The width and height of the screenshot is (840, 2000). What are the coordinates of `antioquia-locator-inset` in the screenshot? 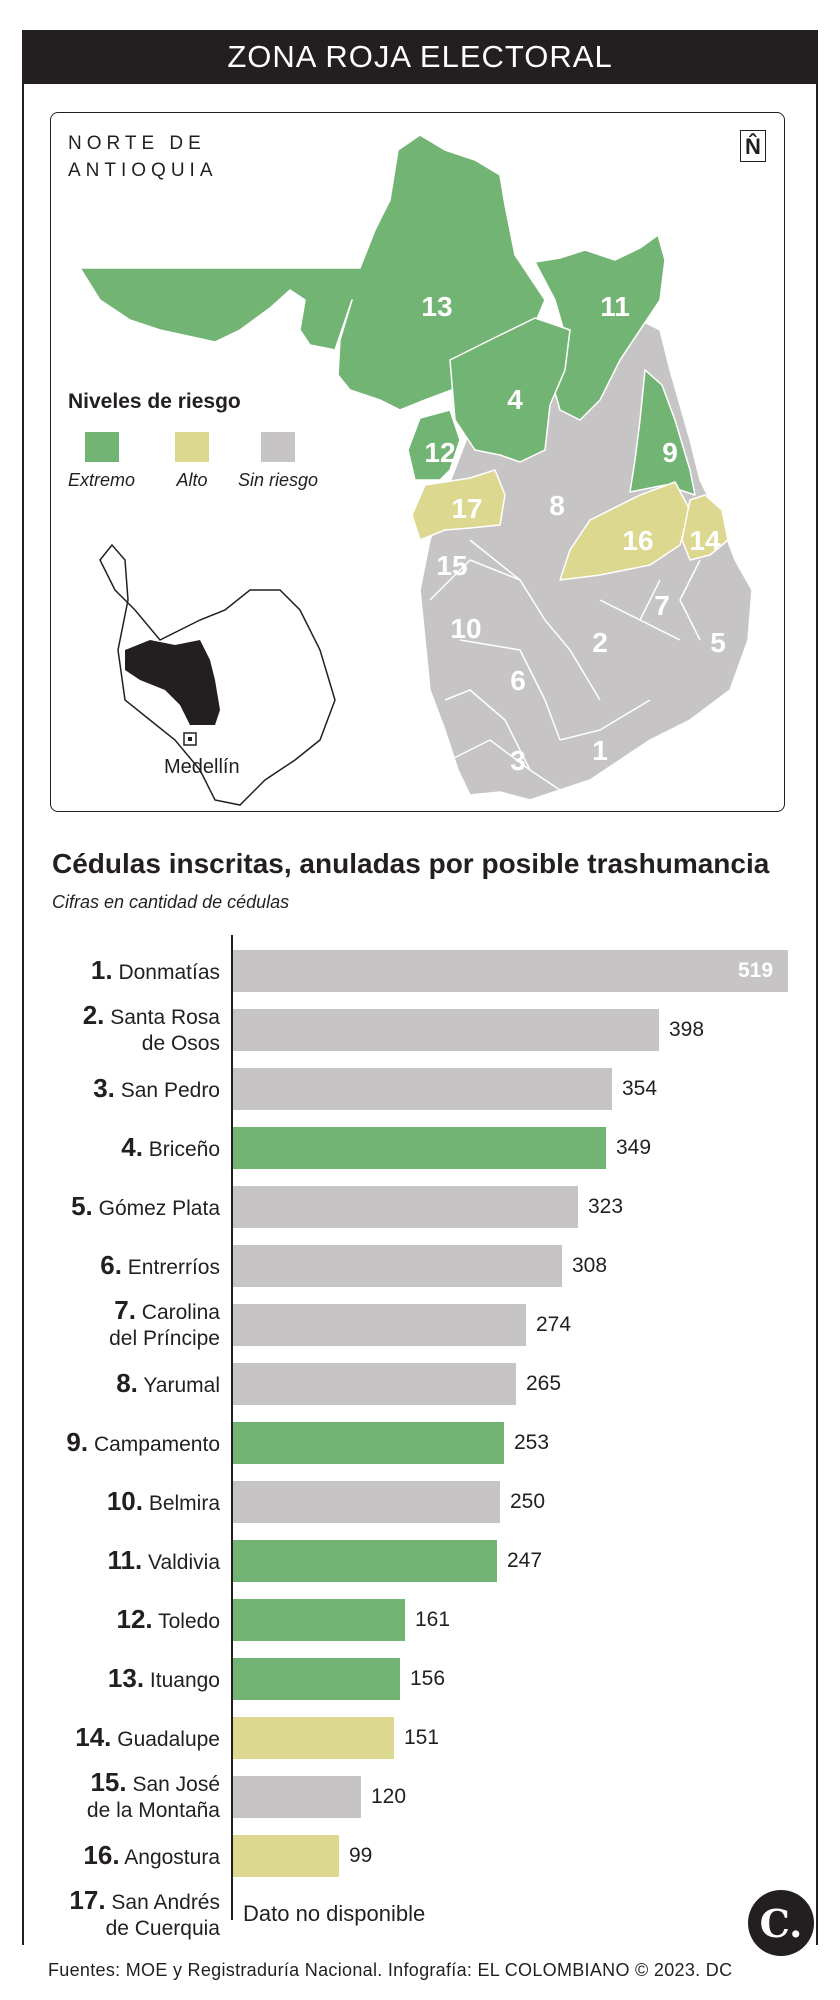 It's located at (217, 674).